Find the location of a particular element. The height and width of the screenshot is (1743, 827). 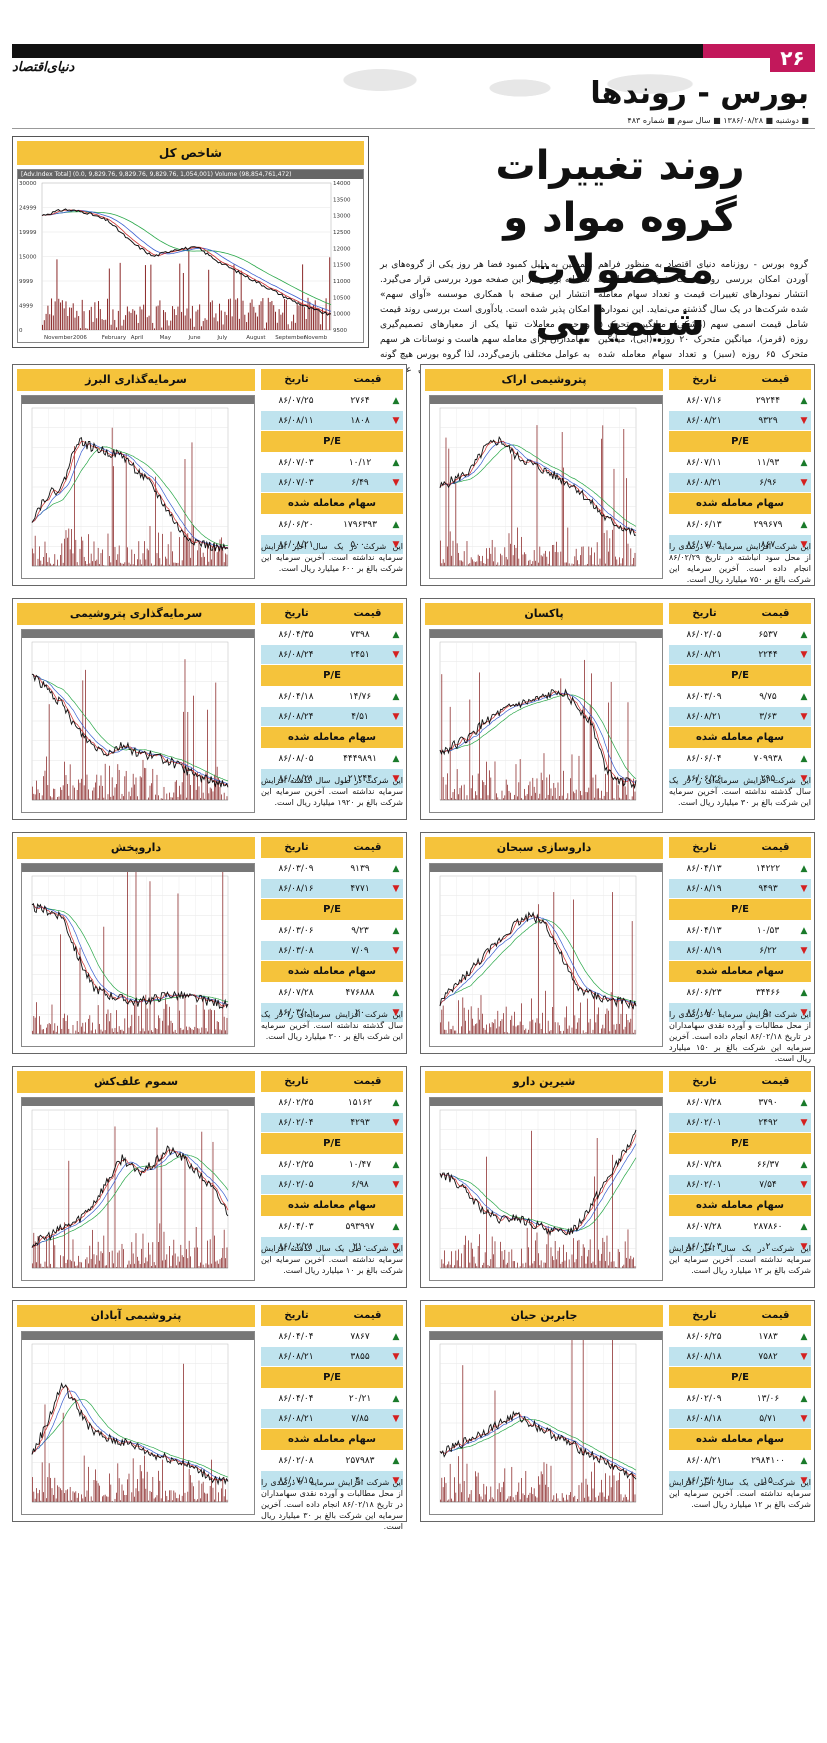

stat-date: ۸۶/۰۷/۲۵ is located at coordinates (296, 400).